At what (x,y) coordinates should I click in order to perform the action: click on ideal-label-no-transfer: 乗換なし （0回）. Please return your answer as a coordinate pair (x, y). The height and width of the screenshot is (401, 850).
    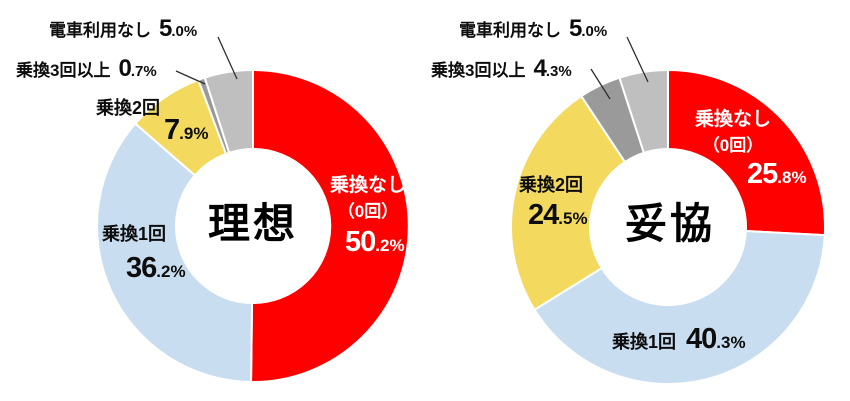
    Looking at the image, I should click on (368, 198).